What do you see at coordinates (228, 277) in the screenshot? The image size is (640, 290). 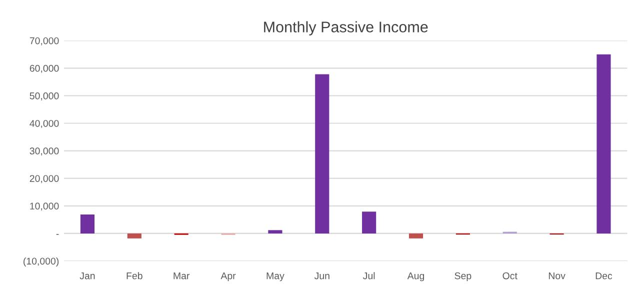 I see `x-tick-label: Apr` at bounding box center [228, 277].